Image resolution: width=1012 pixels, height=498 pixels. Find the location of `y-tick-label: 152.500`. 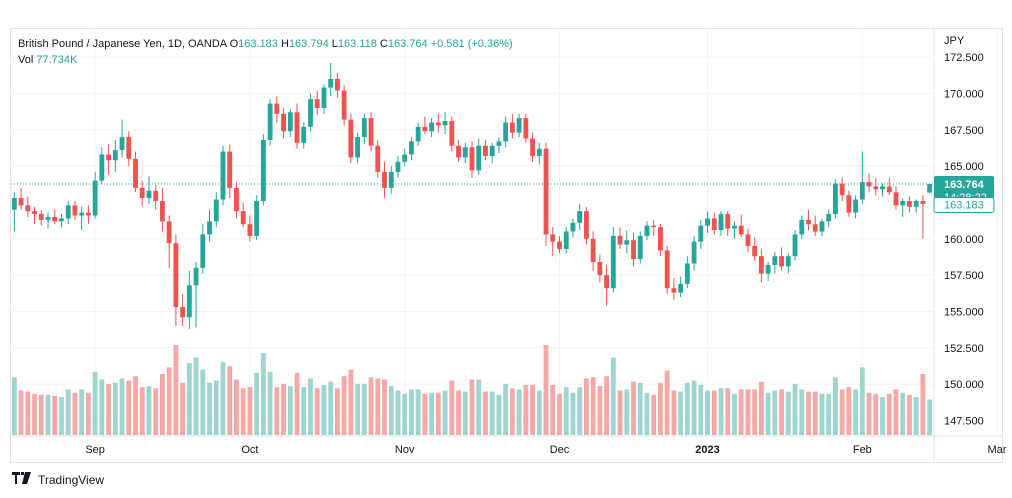

y-tick-label: 152.500 is located at coordinates (964, 349).